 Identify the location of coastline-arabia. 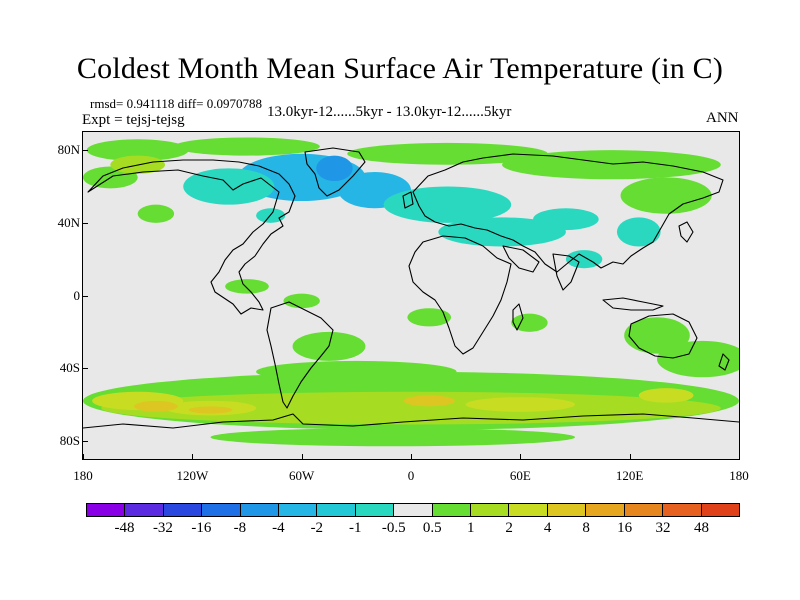
(521, 259).